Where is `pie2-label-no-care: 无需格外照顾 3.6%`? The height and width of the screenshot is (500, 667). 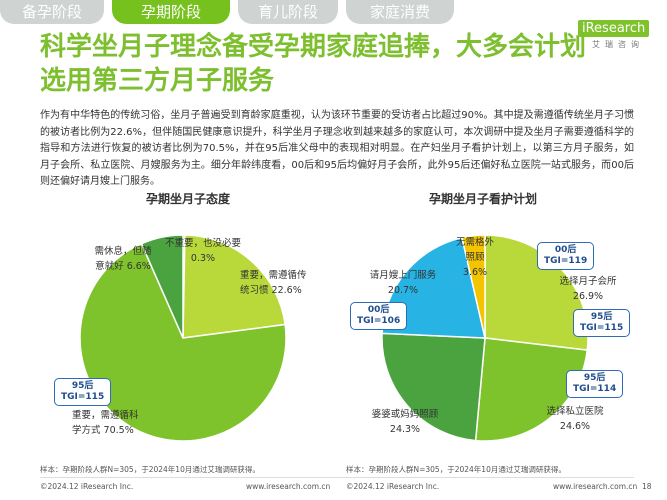
pie2-label-no-care: 无需格外照顾 3.6% is located at coordinates (474, 257).